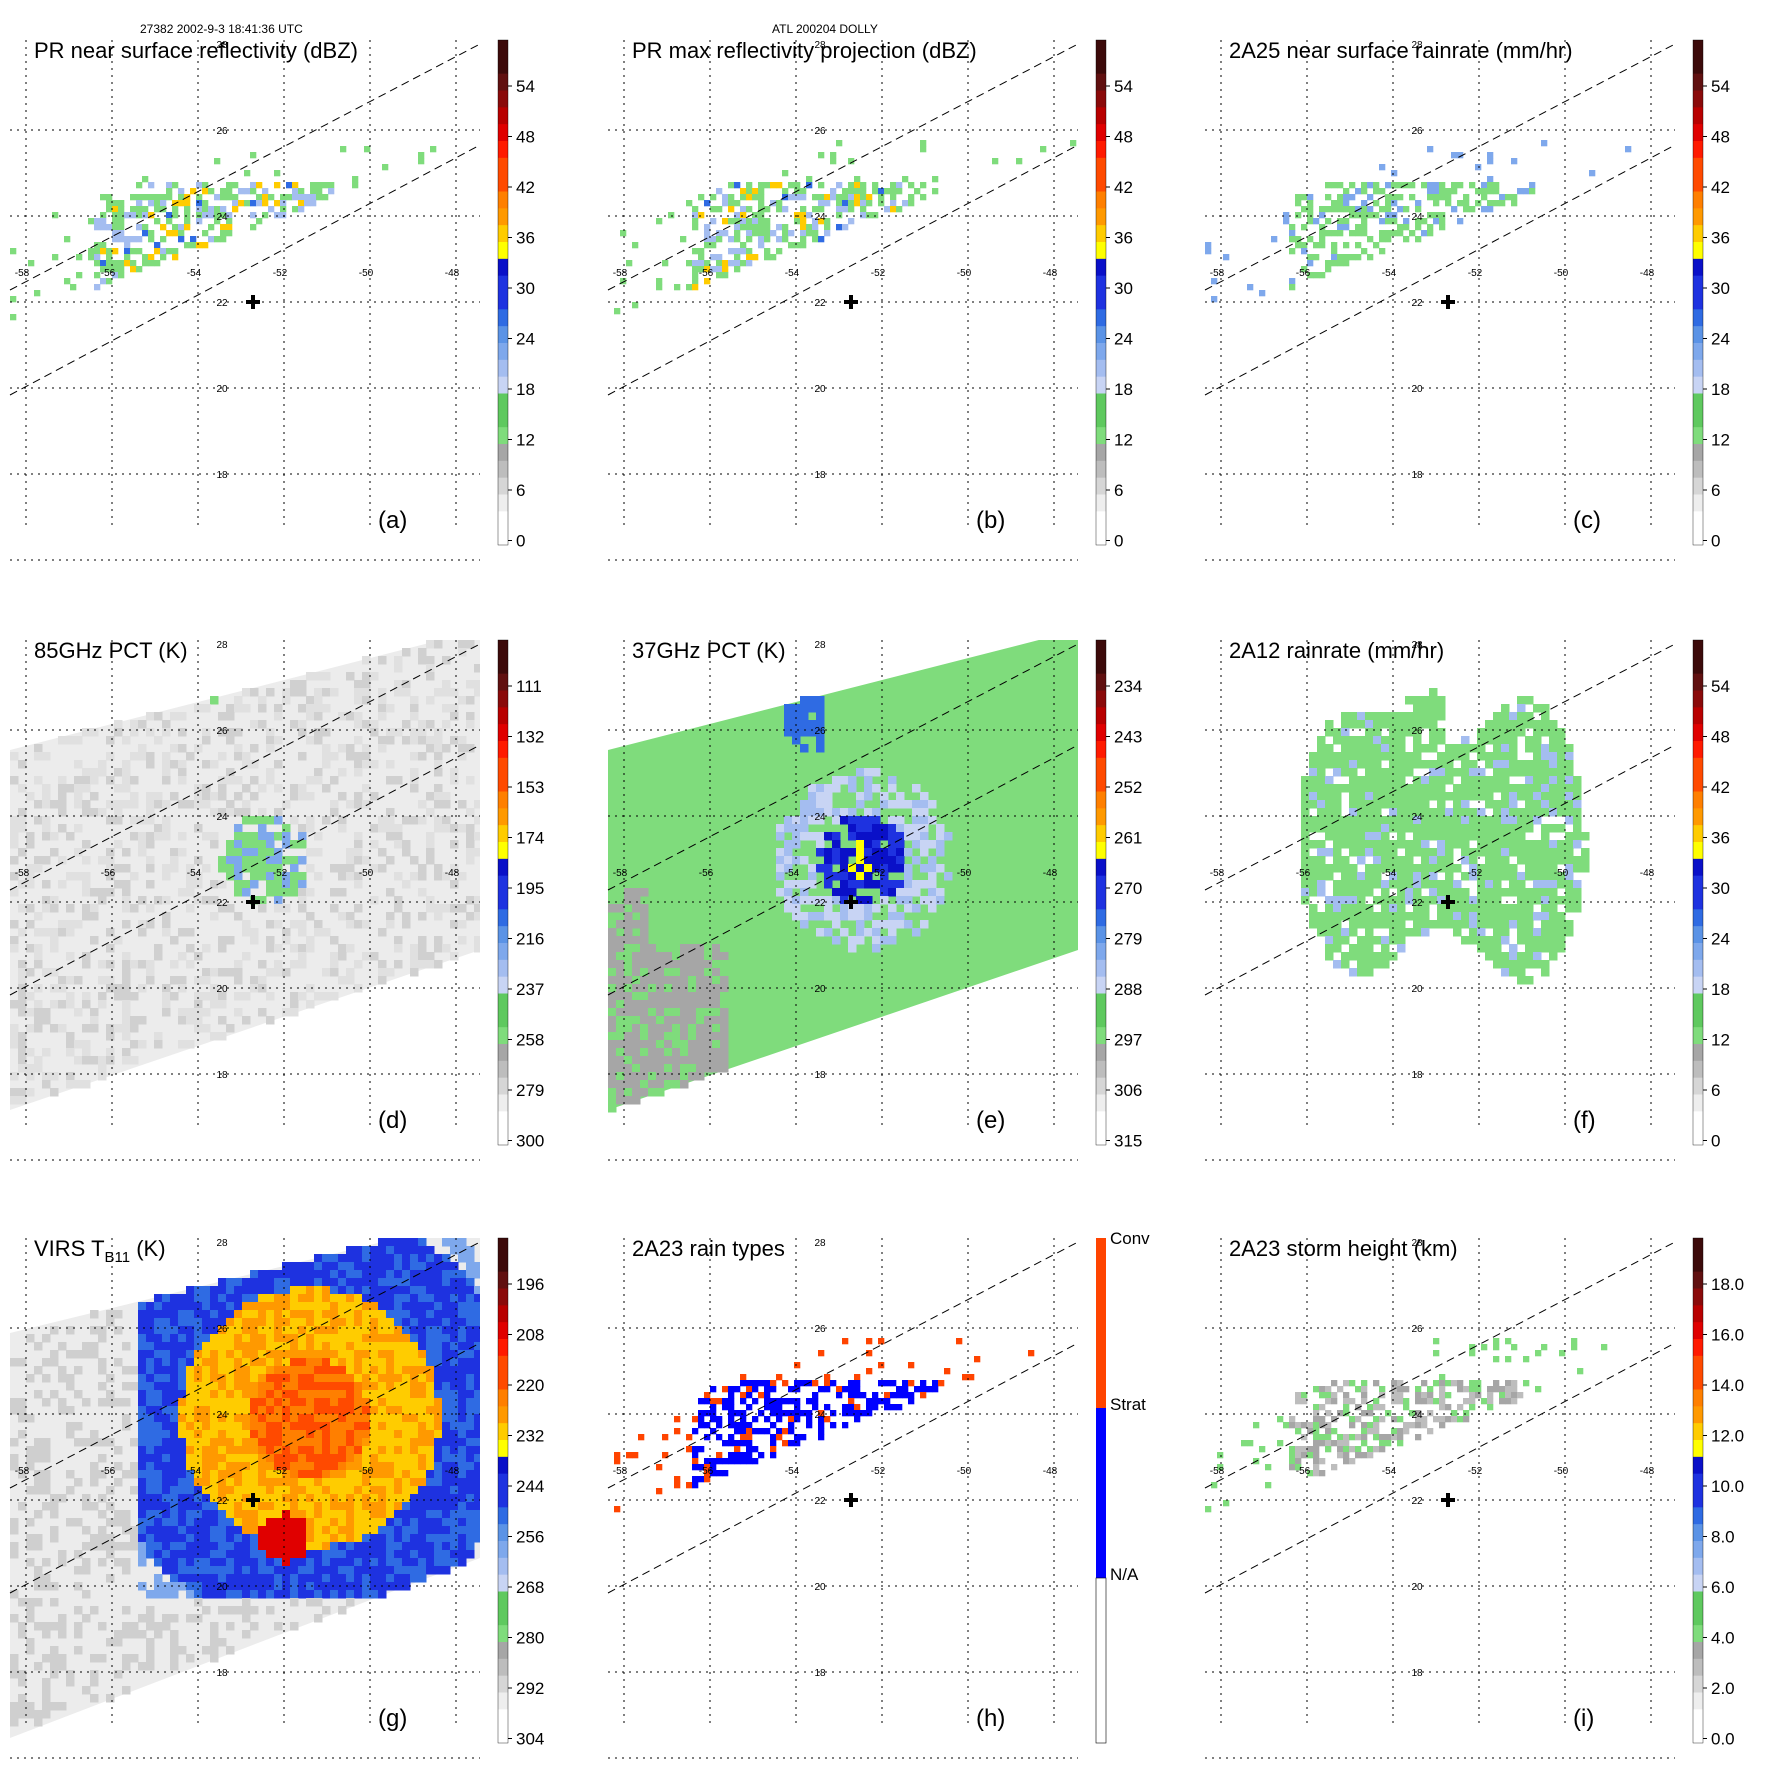 Image resolution: width=1771 pixels, height=1776 pixels. What do you see at coordinates (530, 1638) in the screenshot?
I see `colorbar-label: 280` at bounding box center [530, 1638].